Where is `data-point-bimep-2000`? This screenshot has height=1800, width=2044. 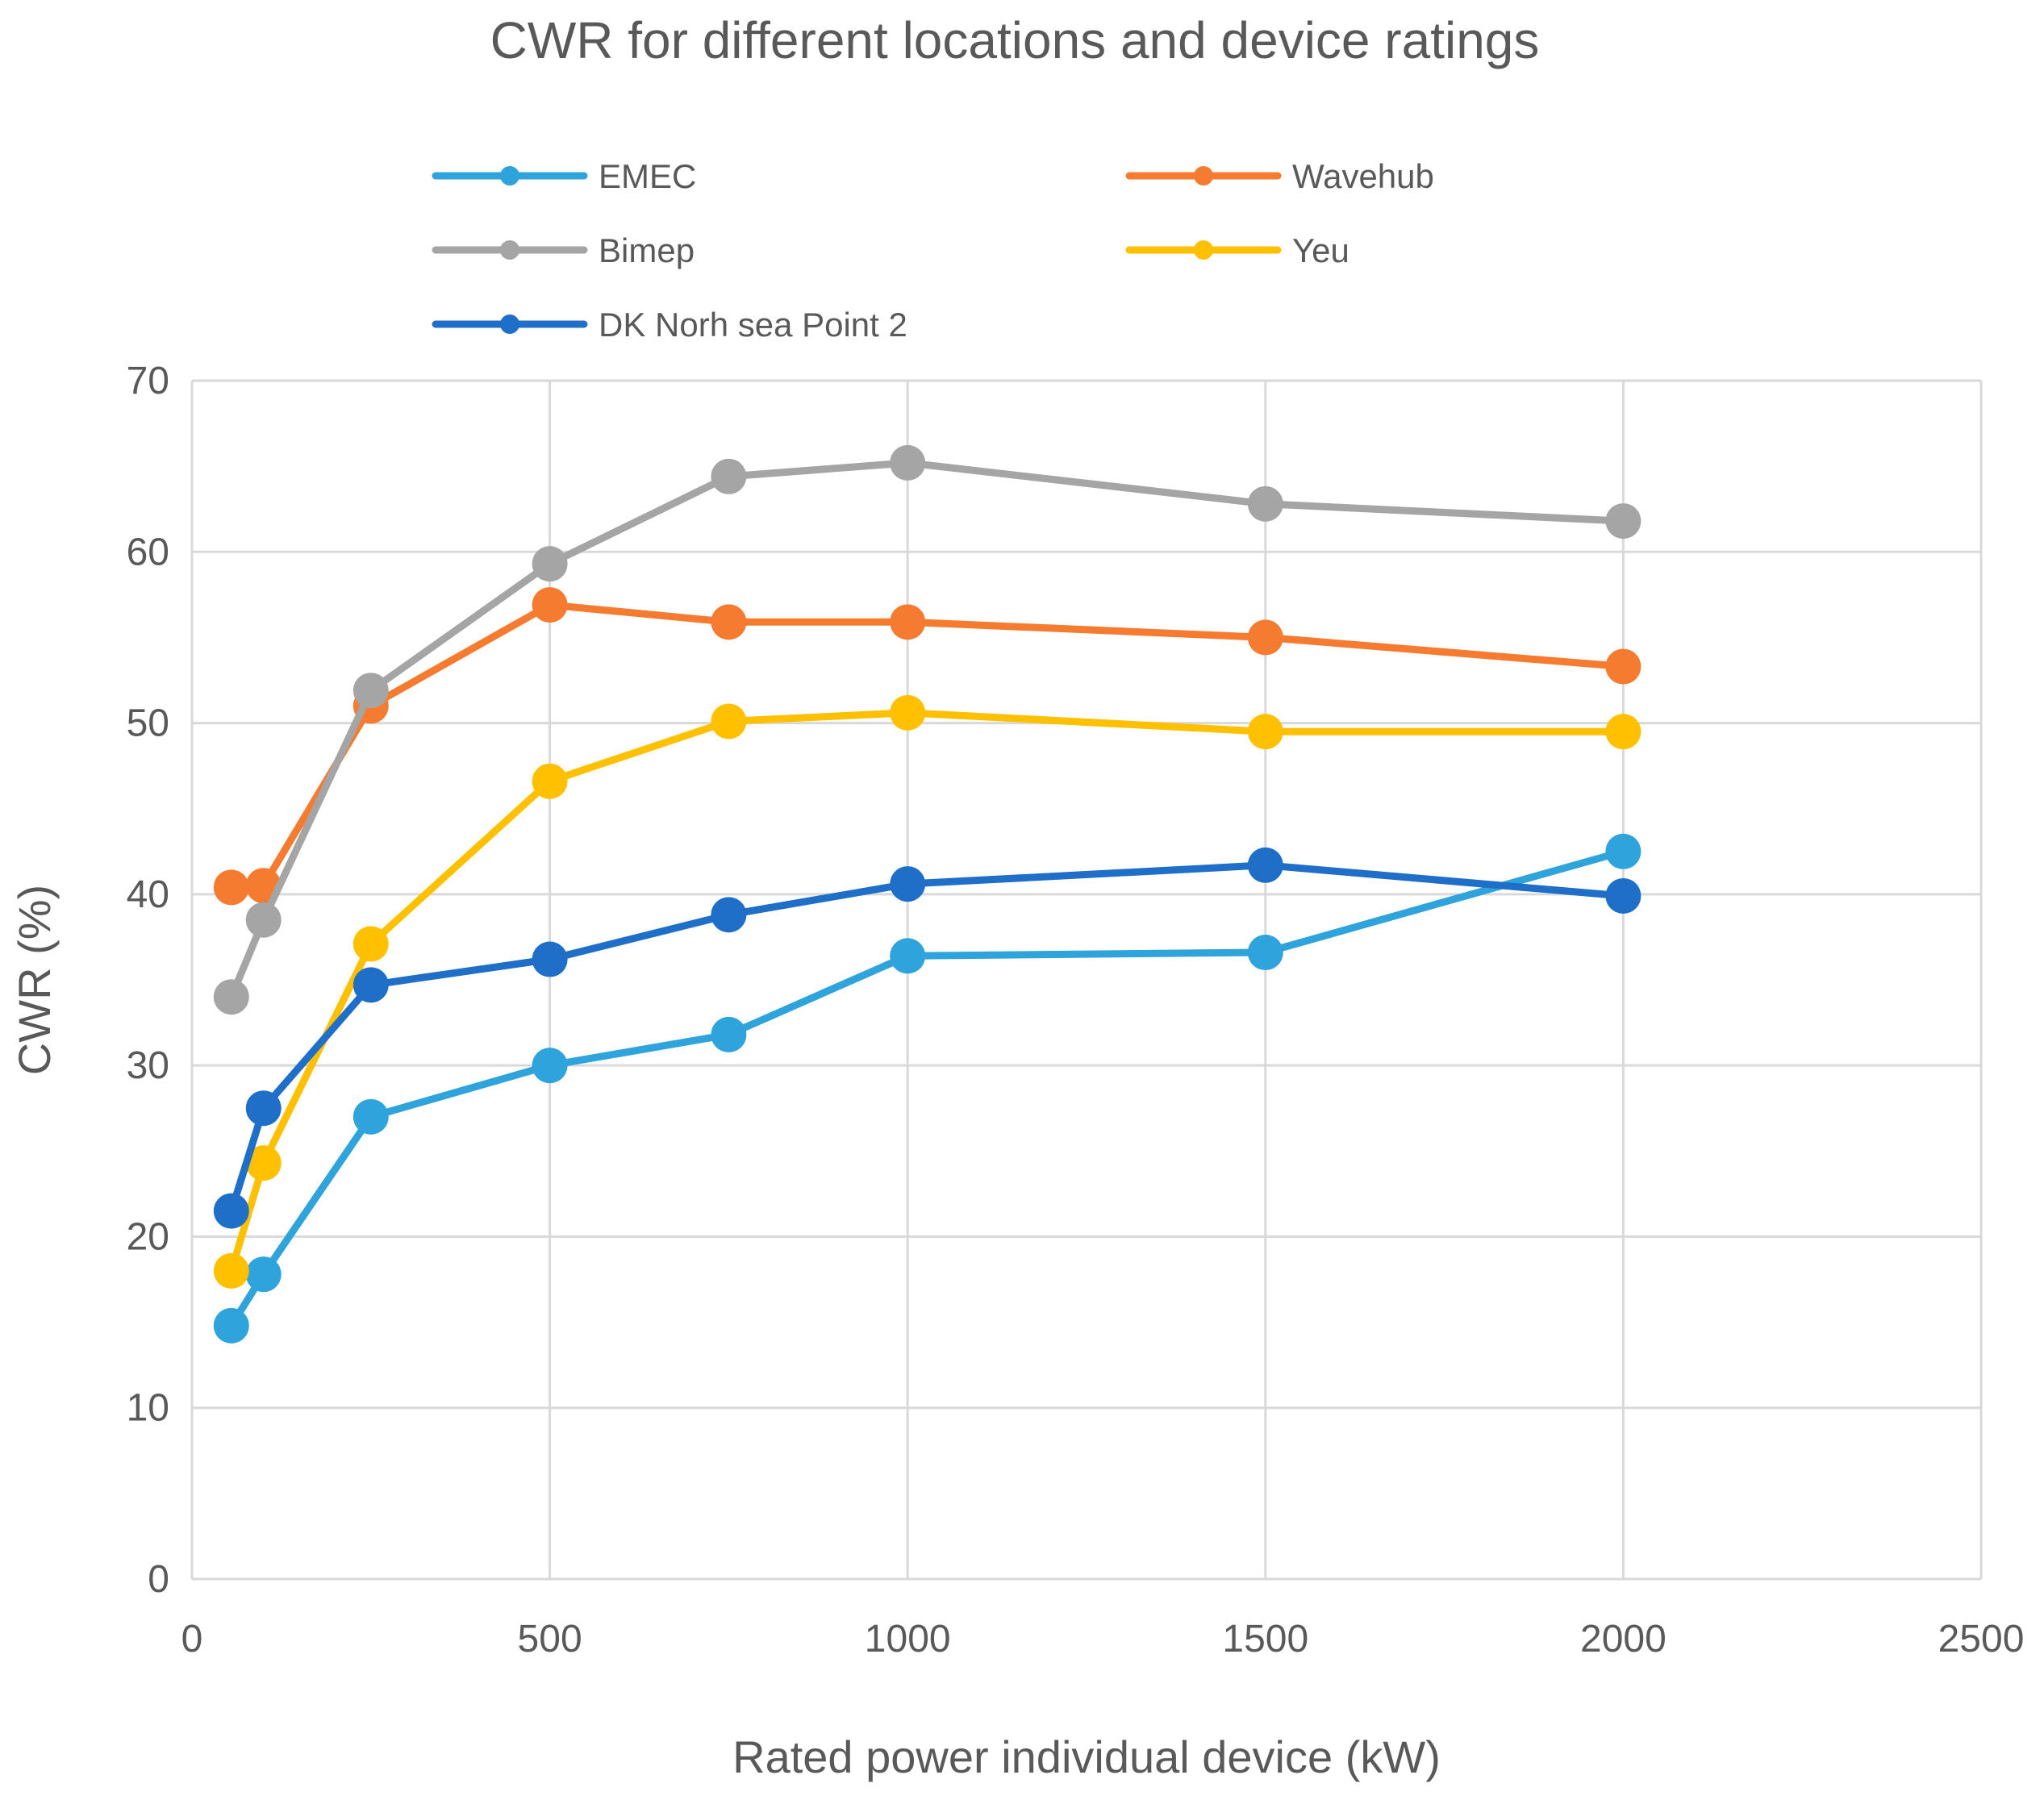 data-point-bimep-2000 is located at coordinates (1623, 521).